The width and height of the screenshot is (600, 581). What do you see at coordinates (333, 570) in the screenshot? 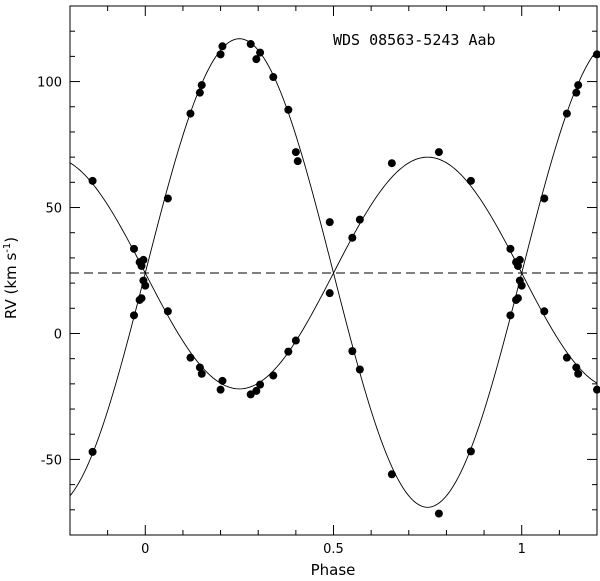
I see `x-axis-label: Phase` at bounding box center [333, 570].